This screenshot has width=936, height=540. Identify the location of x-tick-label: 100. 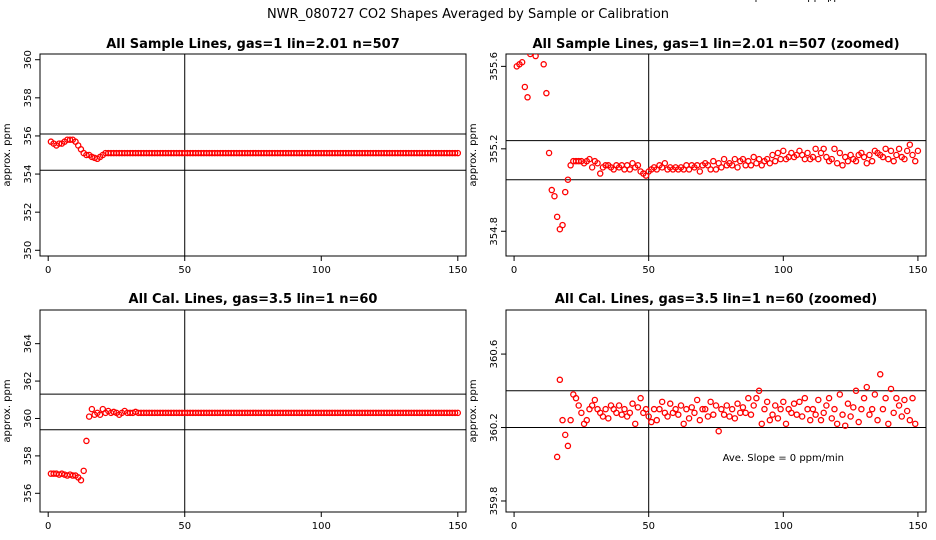
(321, 270).